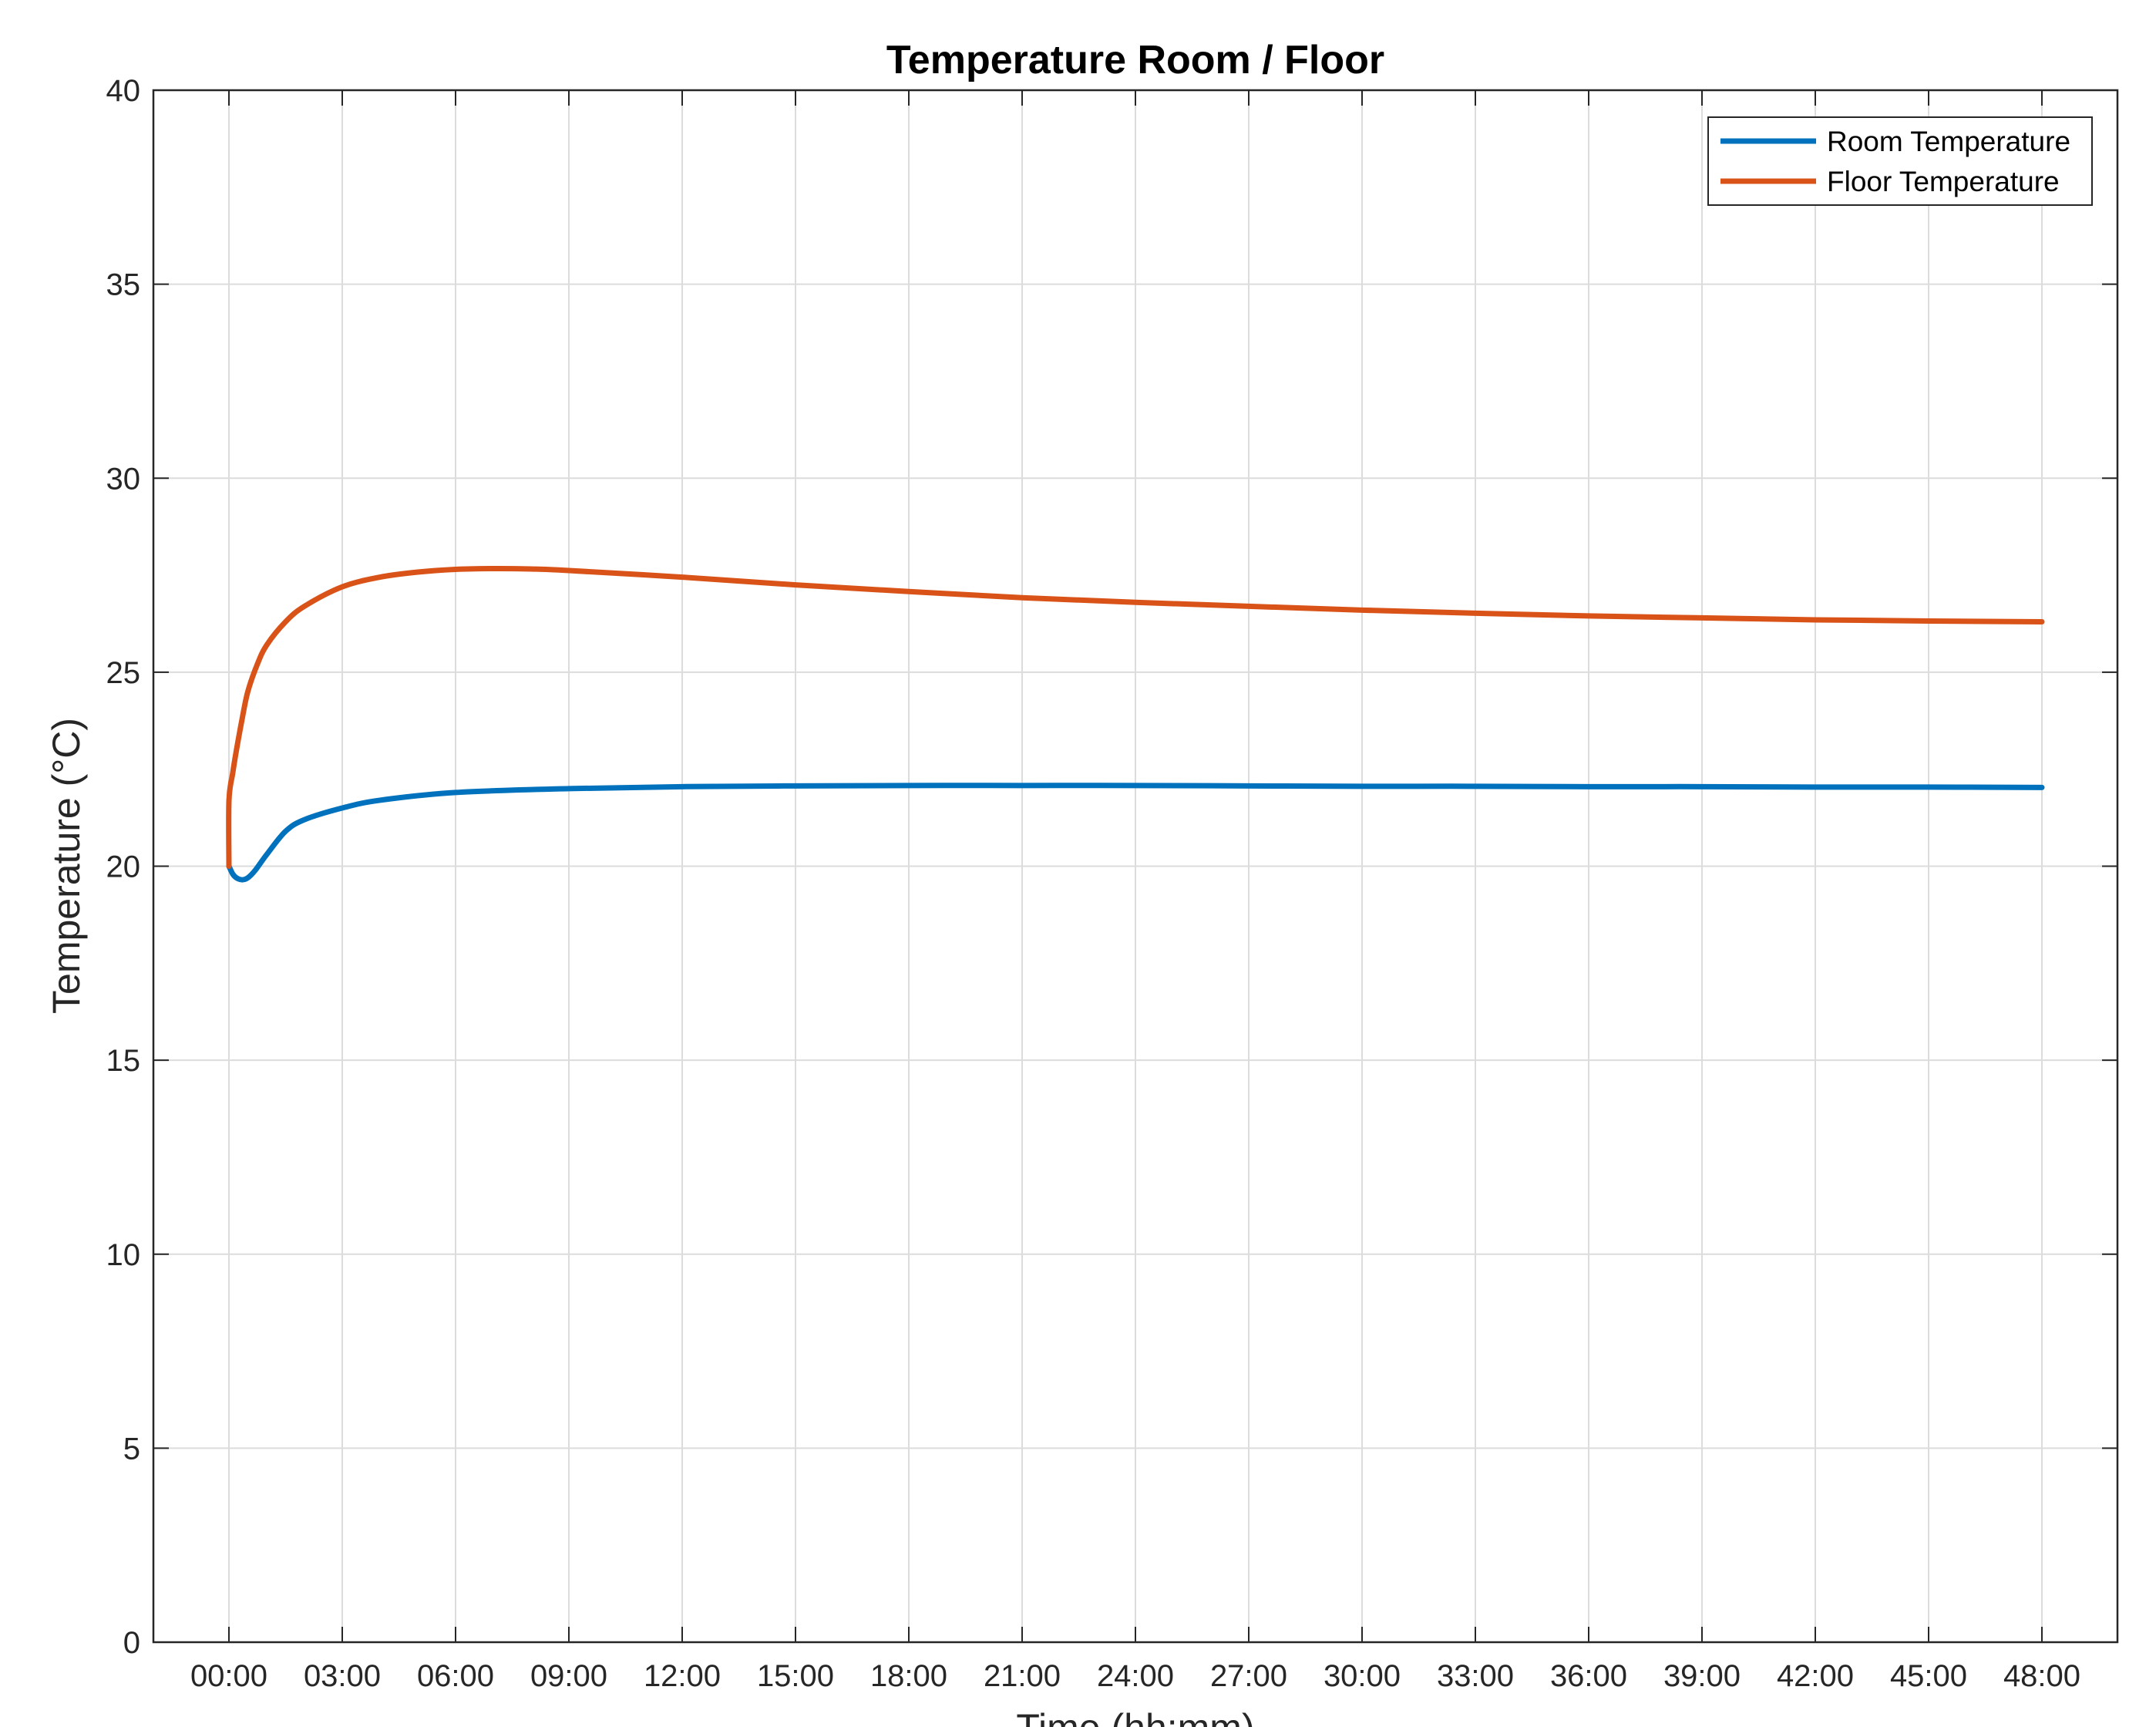 The image size is (2156, 1727). What do you see at coordinates (2042, 1676) in the screenshot?
I see `x-tick-label: 48:00` at bounding box center [2042, 1676].